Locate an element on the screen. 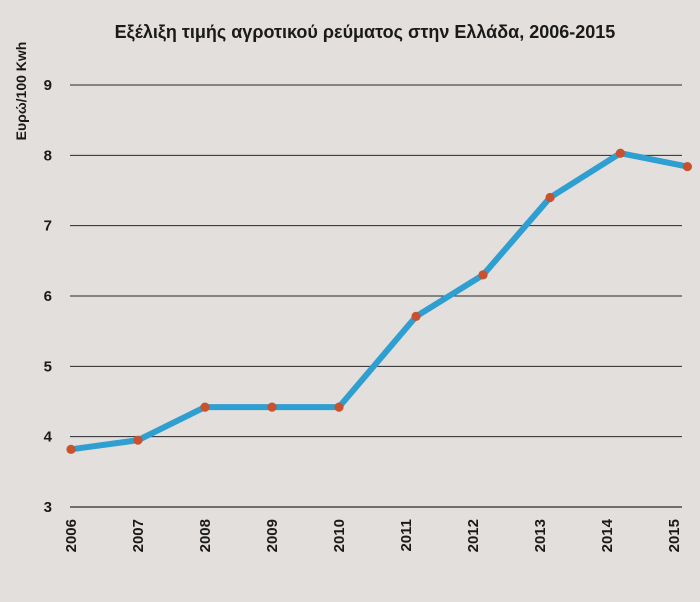 This screenshot has height=602, width=700. x-tick-label-2013: 2013 is located at coordinates (540, 535).